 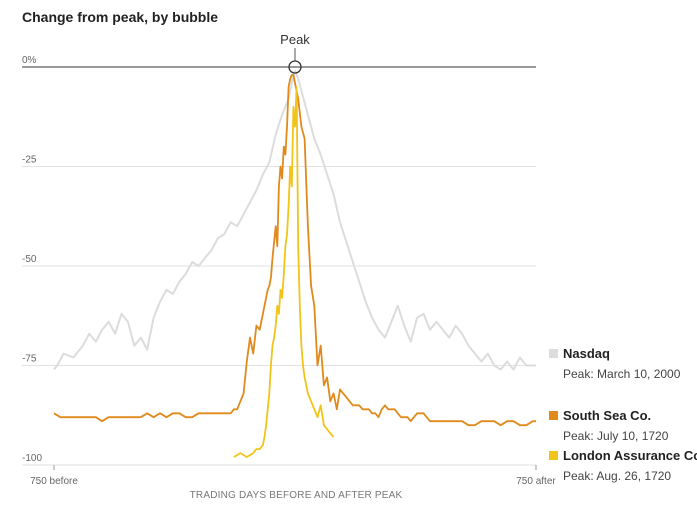 I want to click on legend-series-name: London Assurance Co., so click(x=630, y=455).